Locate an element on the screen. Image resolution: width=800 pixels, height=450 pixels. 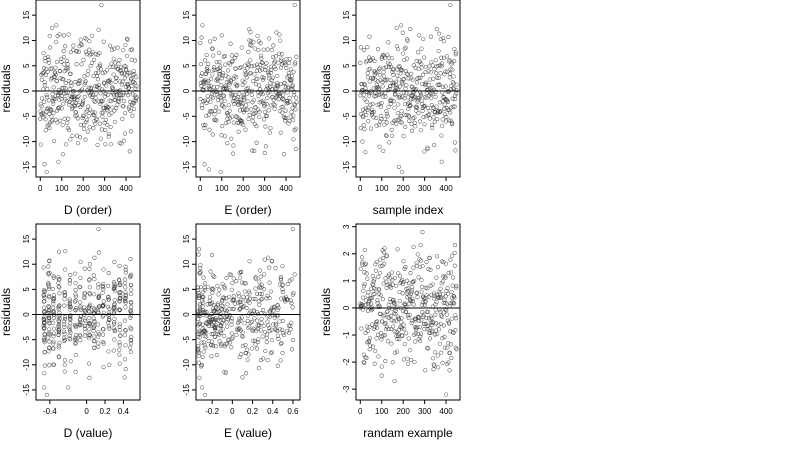
x-tick-label: 0.2 is located at coordinates (105, 411).